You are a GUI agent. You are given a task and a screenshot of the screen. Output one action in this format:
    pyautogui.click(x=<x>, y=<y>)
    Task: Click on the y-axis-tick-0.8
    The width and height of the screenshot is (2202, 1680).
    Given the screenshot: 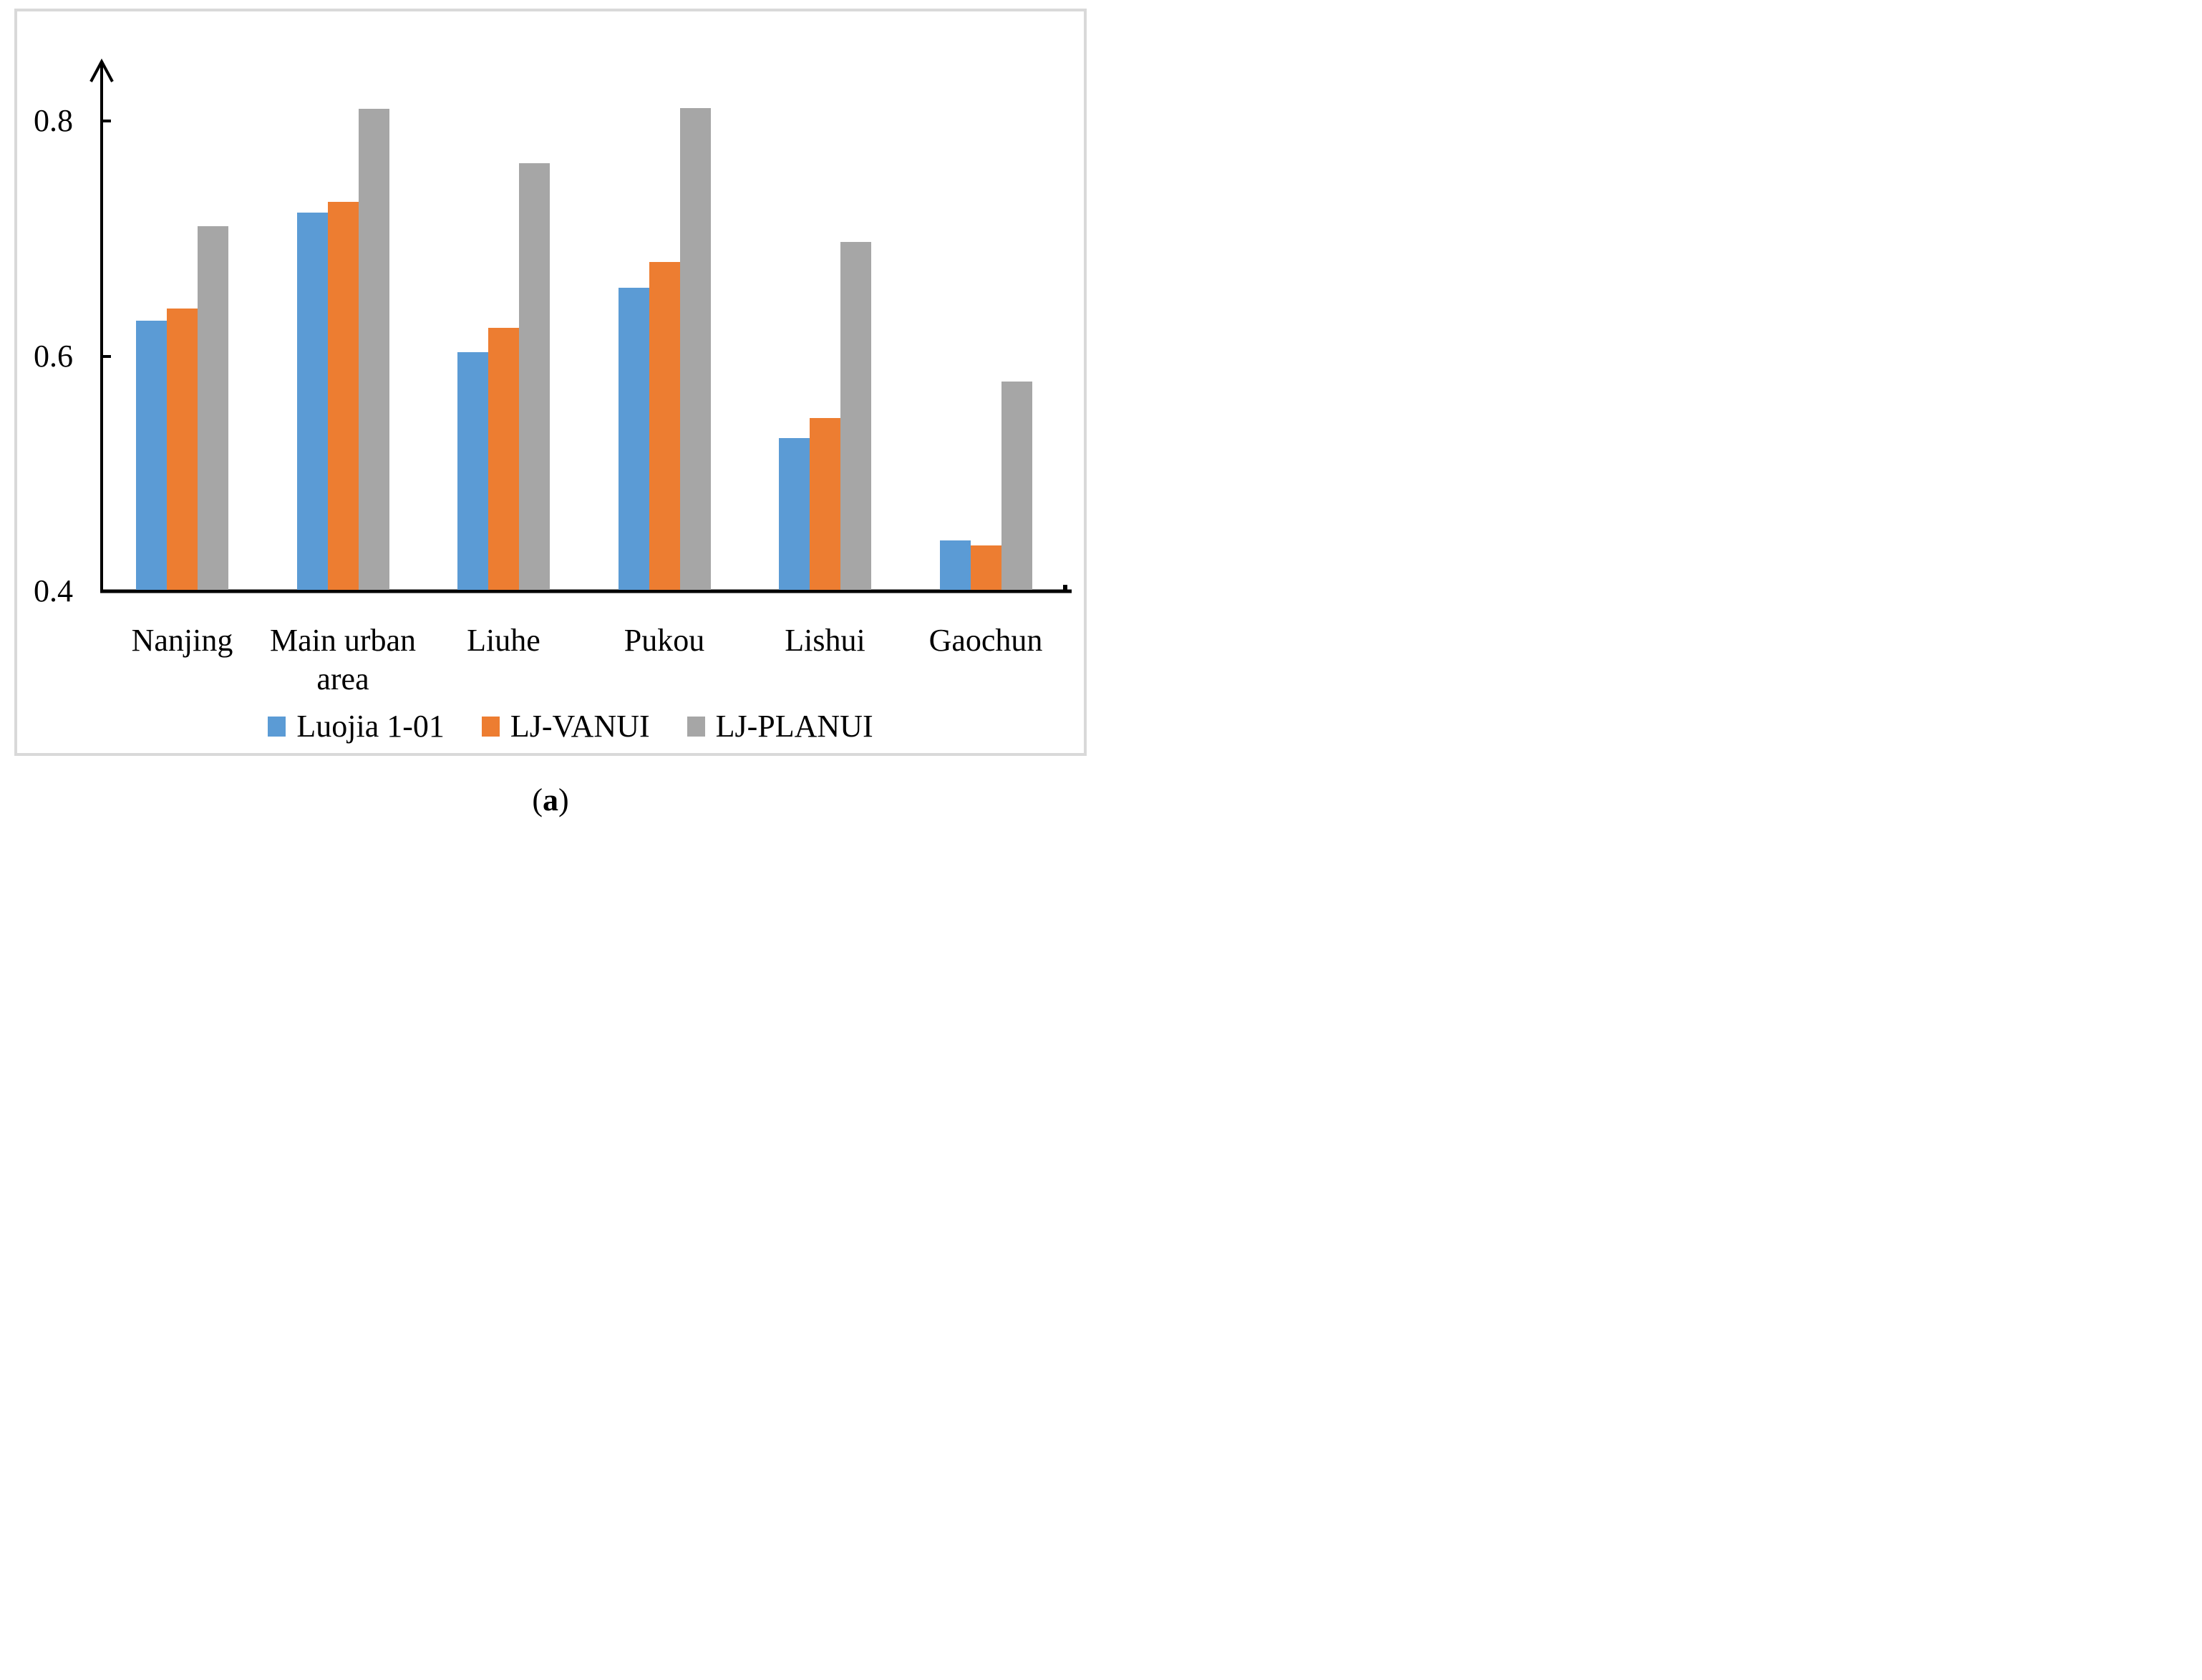 What is the action you would take?
    pyautogui.click(x=106, y=121)
    